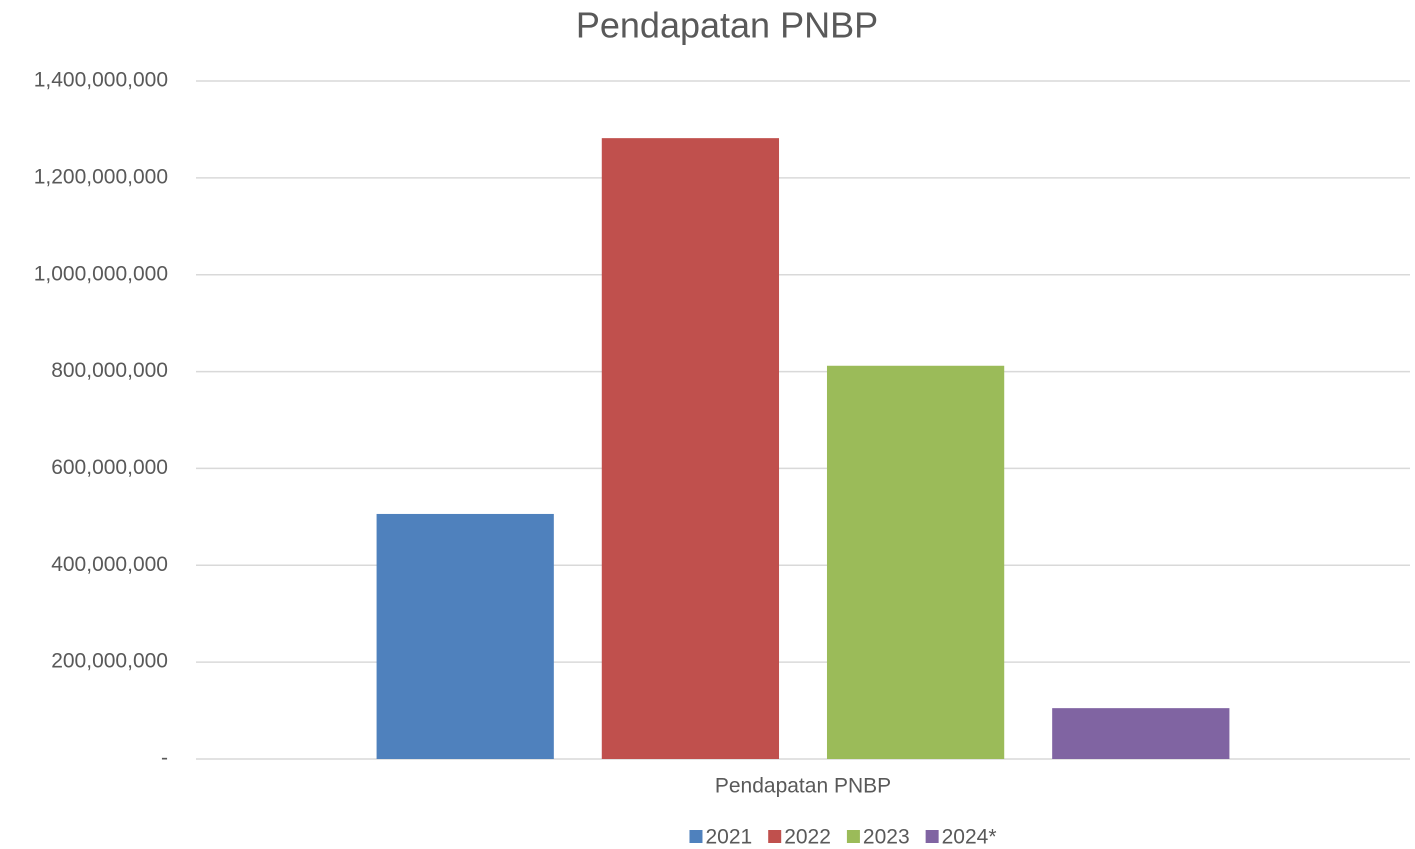  What do you see at coordinates (109, 661) in the screenshot?
I see `y-tick-label: 200,000,000` at bounding box center [109, 661].